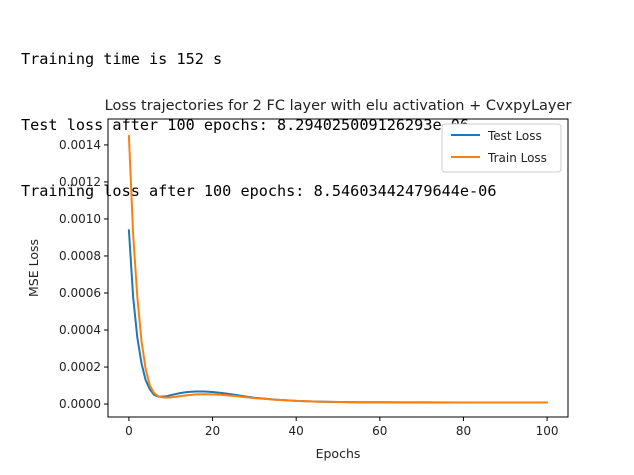 The image size is (634, 475). I want to click on y-tick-label: 0.0002, so click(80, 367).